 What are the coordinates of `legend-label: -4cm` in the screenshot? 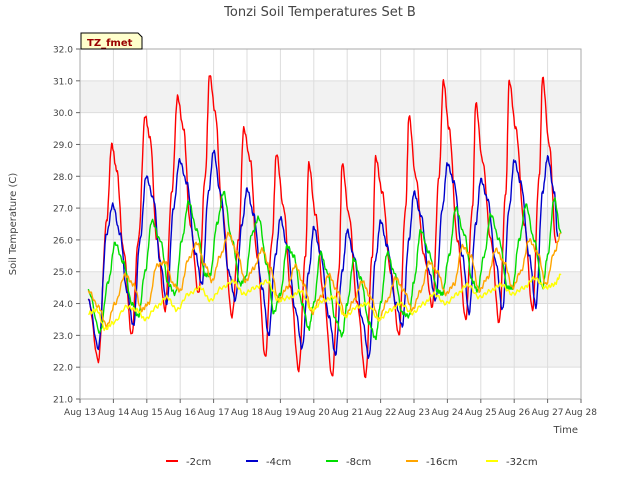 It's located at (278, 462).